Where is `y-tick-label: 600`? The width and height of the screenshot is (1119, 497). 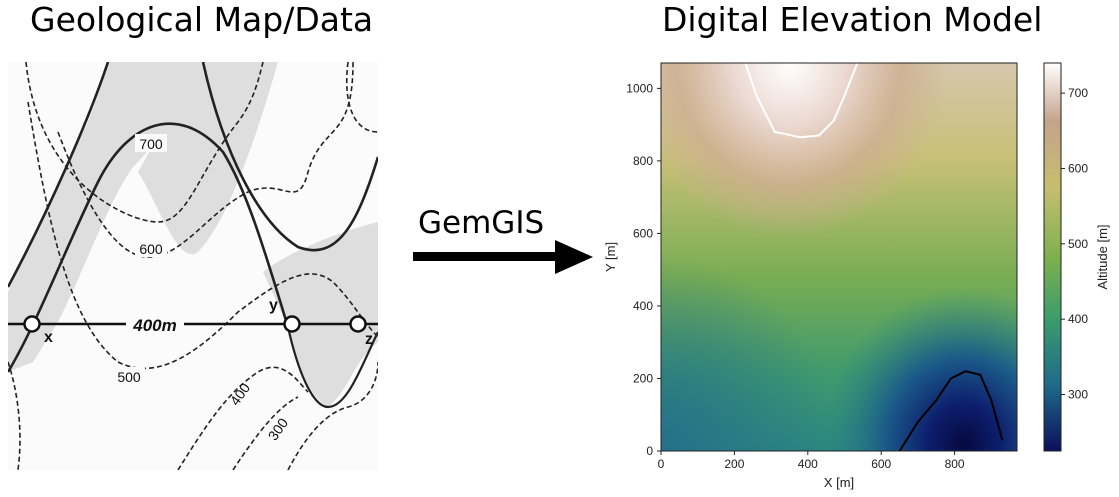 y-tick-label: 600 is located at coordinates (643, 233).